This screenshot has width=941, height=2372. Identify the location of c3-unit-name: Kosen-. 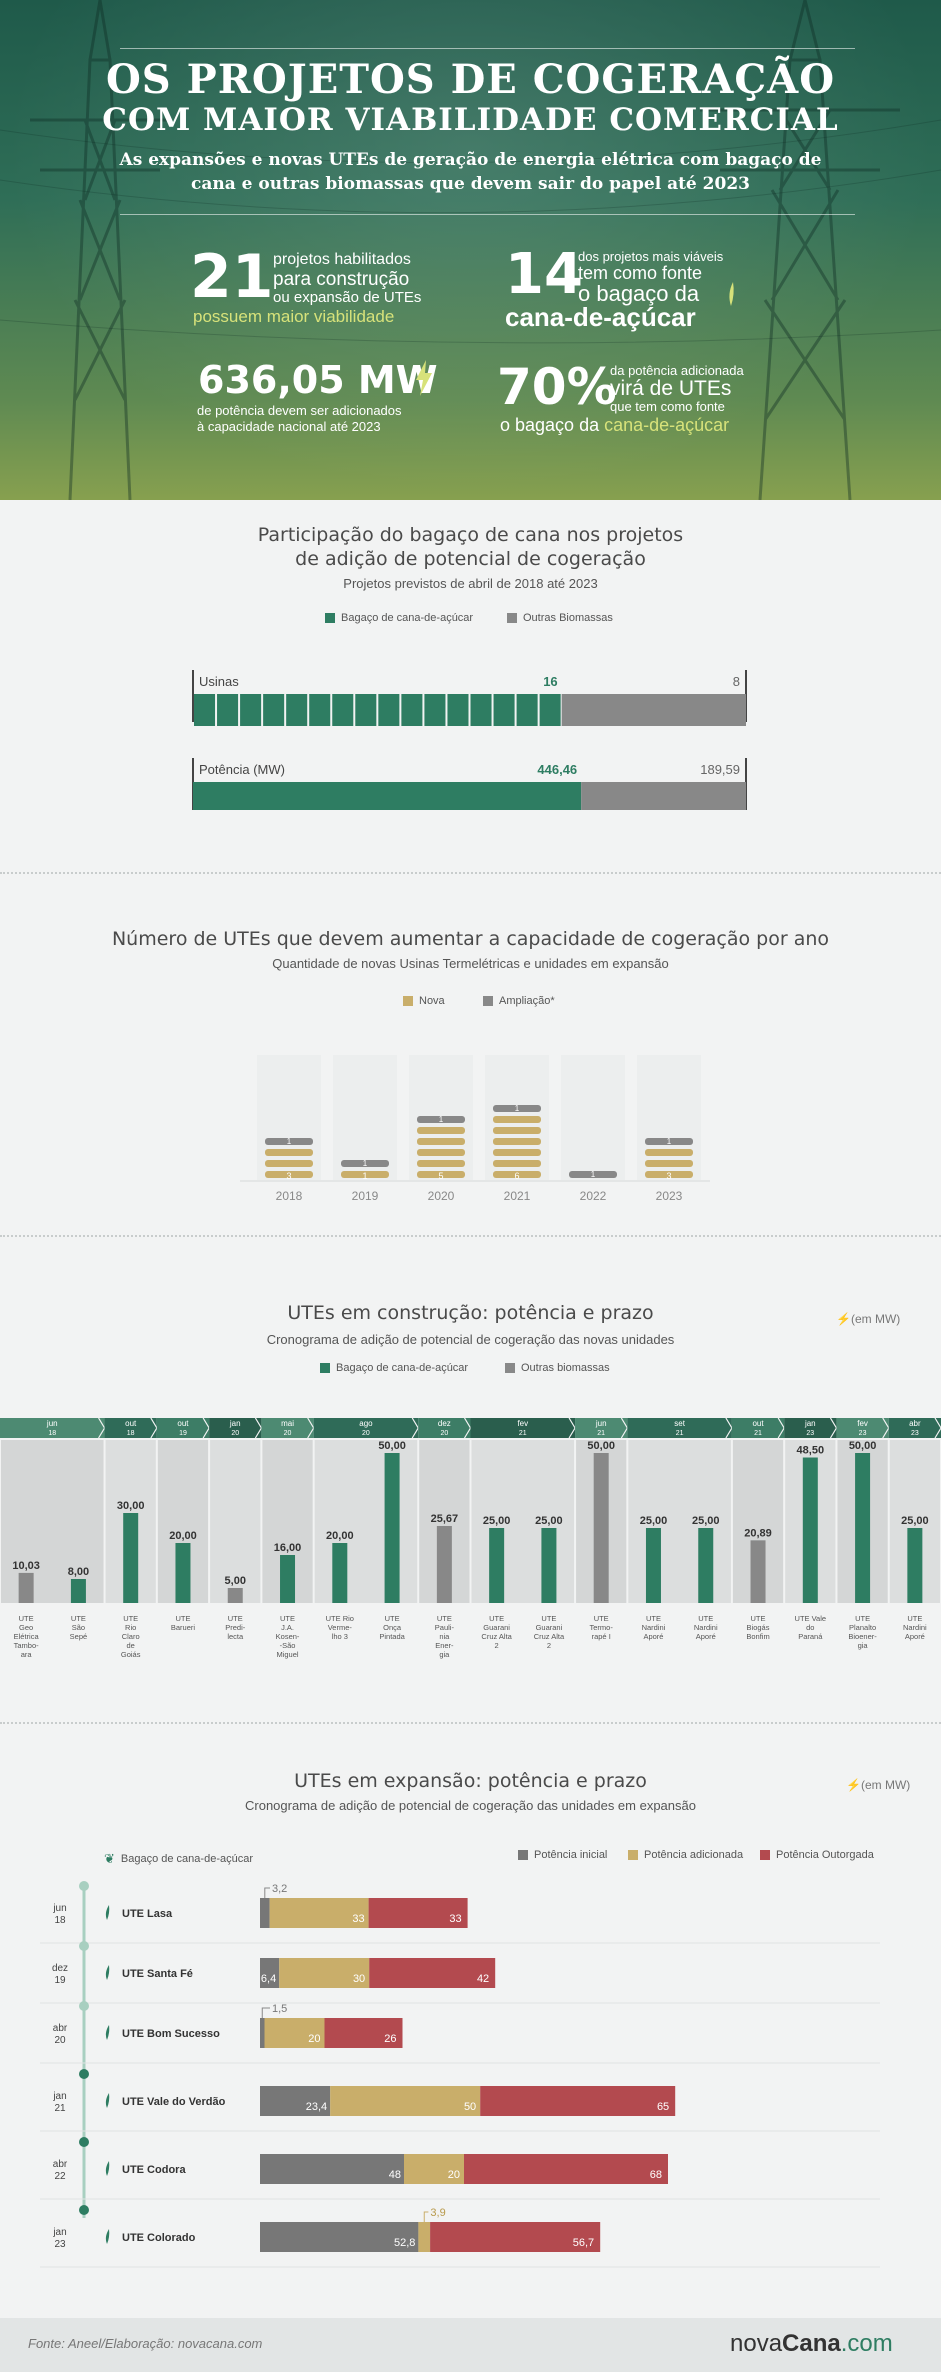
(288, 1636).